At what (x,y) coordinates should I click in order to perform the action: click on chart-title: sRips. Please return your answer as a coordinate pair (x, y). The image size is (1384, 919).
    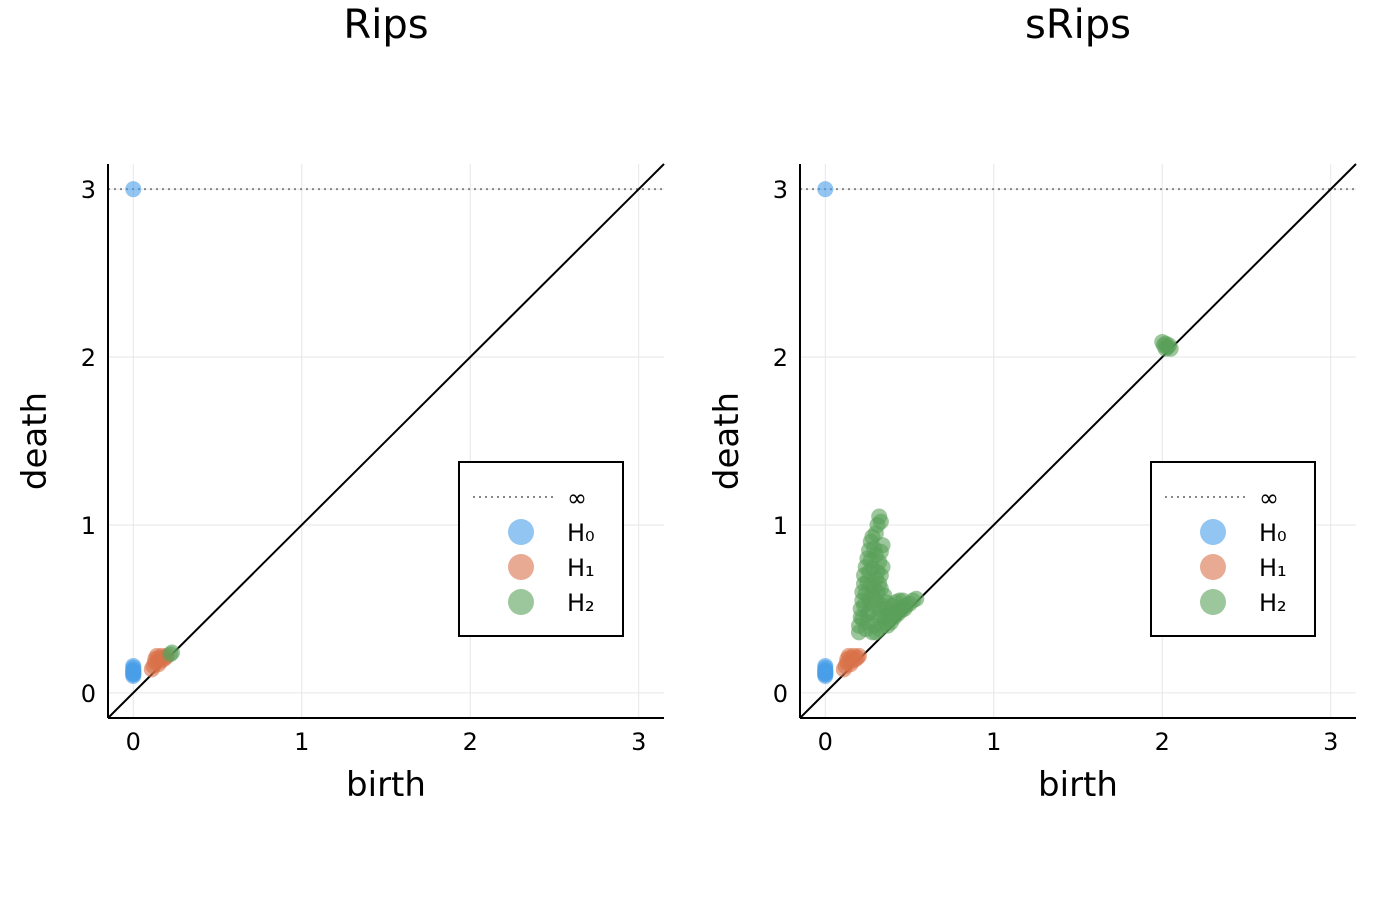
    Looking at the image, I should click on (1078, 25).